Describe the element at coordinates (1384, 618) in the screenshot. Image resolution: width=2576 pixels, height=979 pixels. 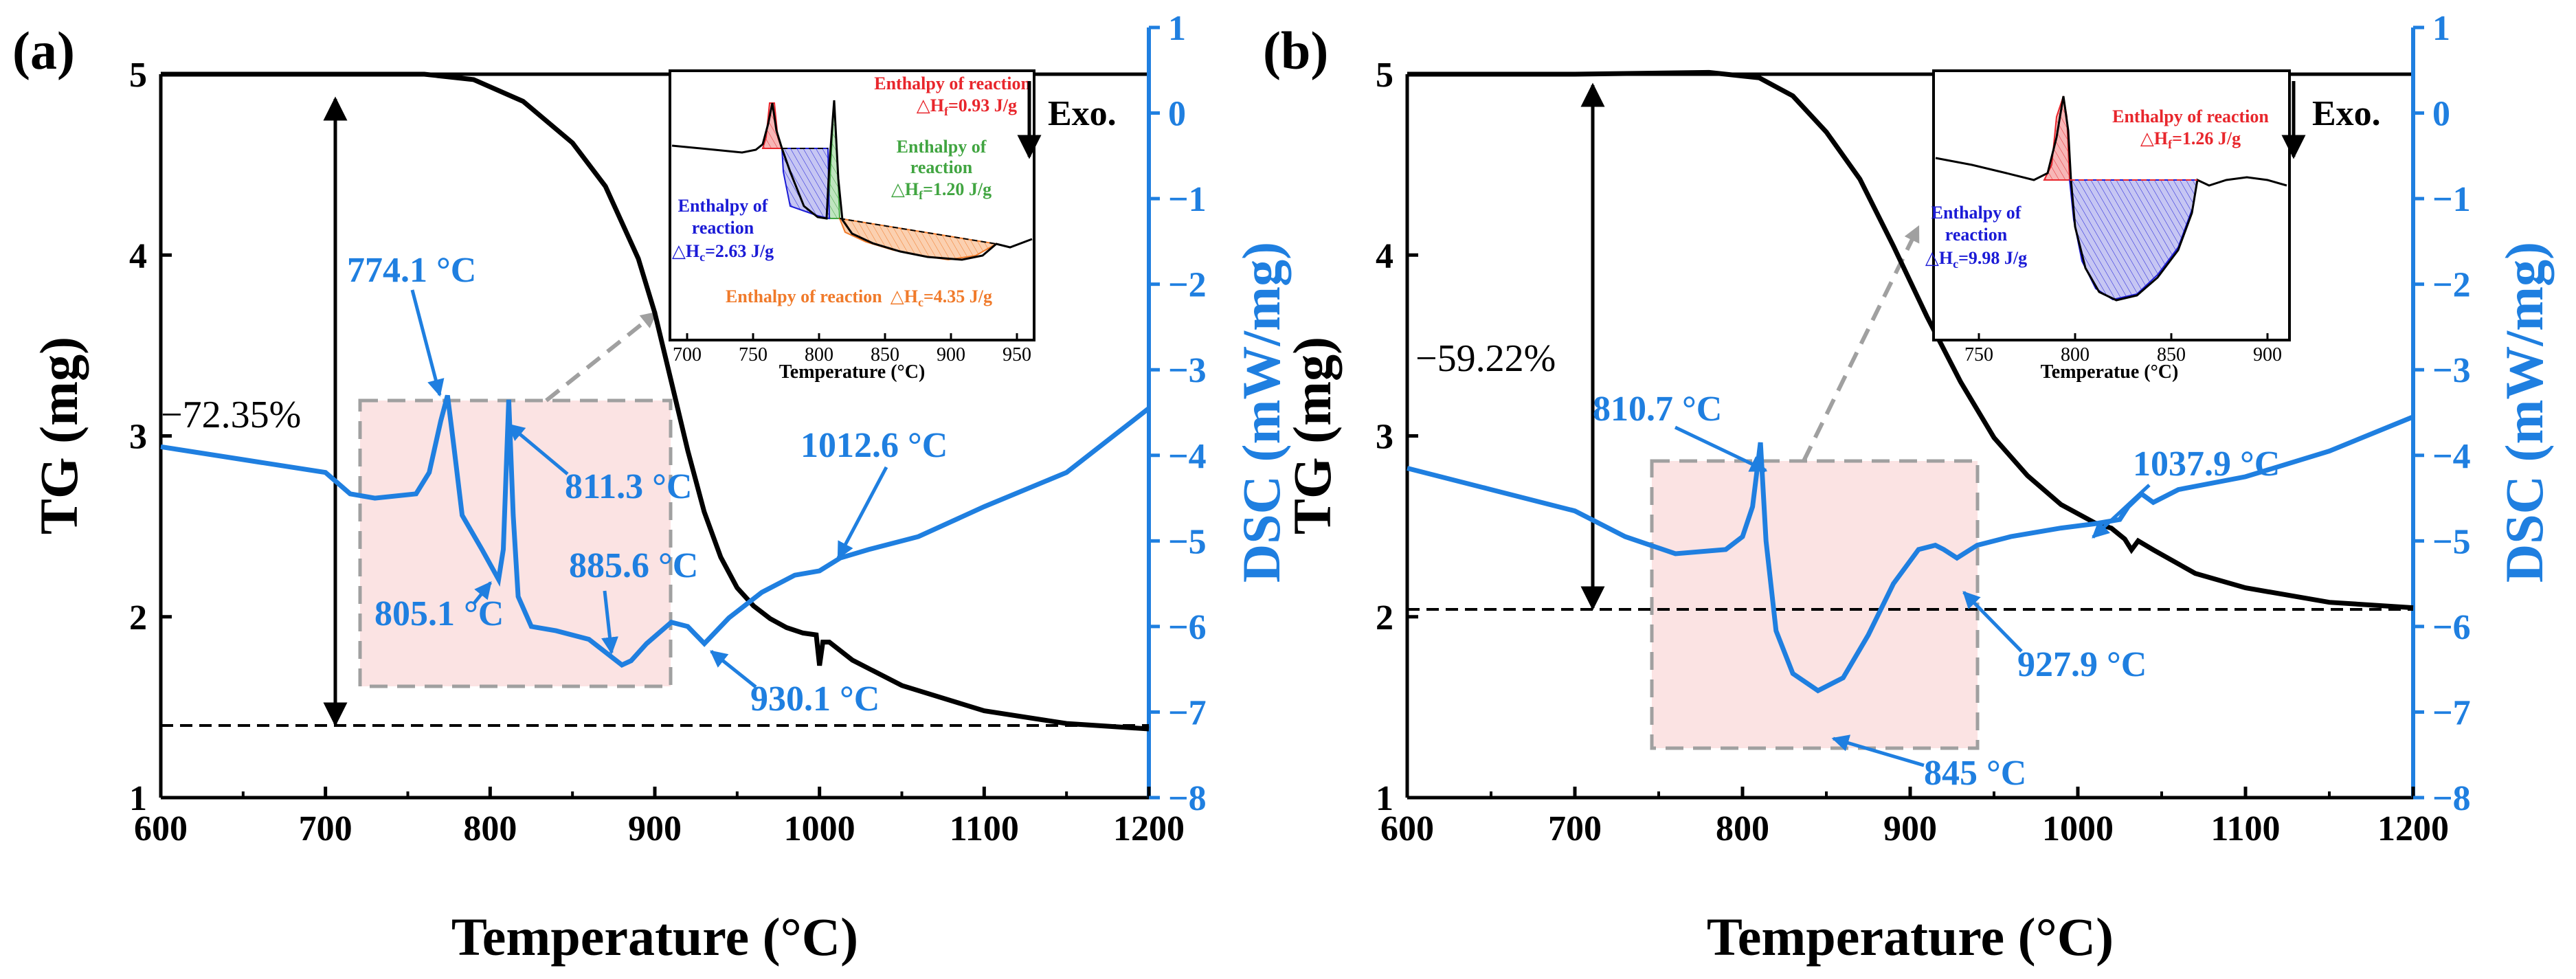
I see `tg-tick-label: 2` at that location.